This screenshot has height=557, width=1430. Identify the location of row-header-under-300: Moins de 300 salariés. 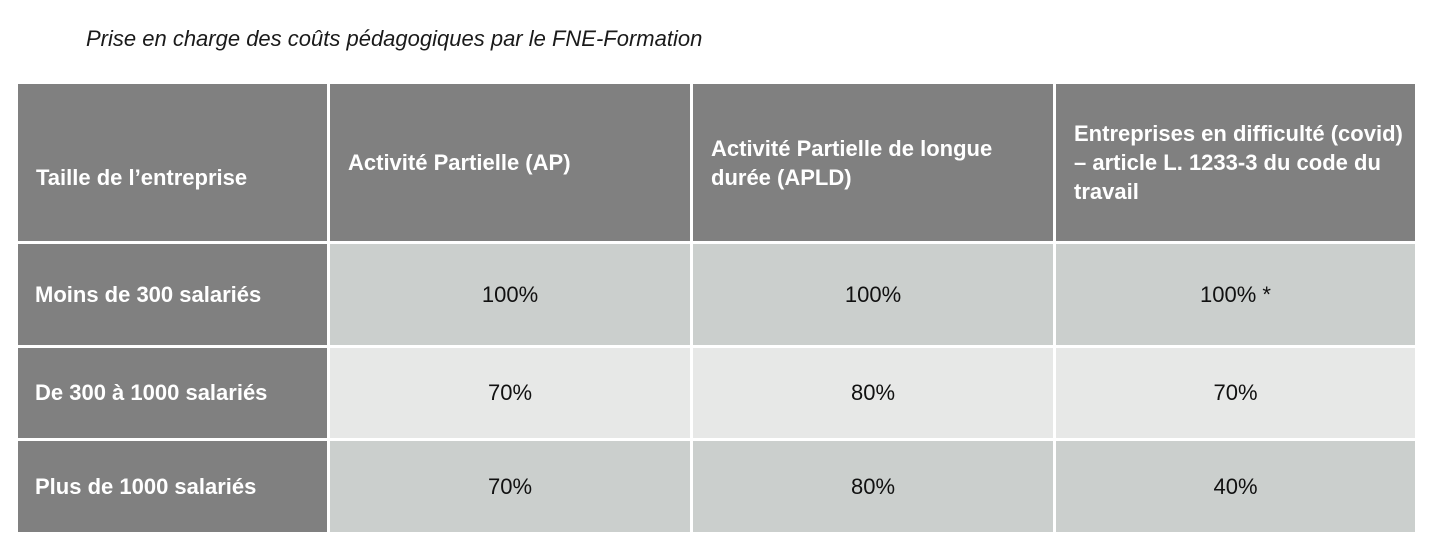
(172, 294).